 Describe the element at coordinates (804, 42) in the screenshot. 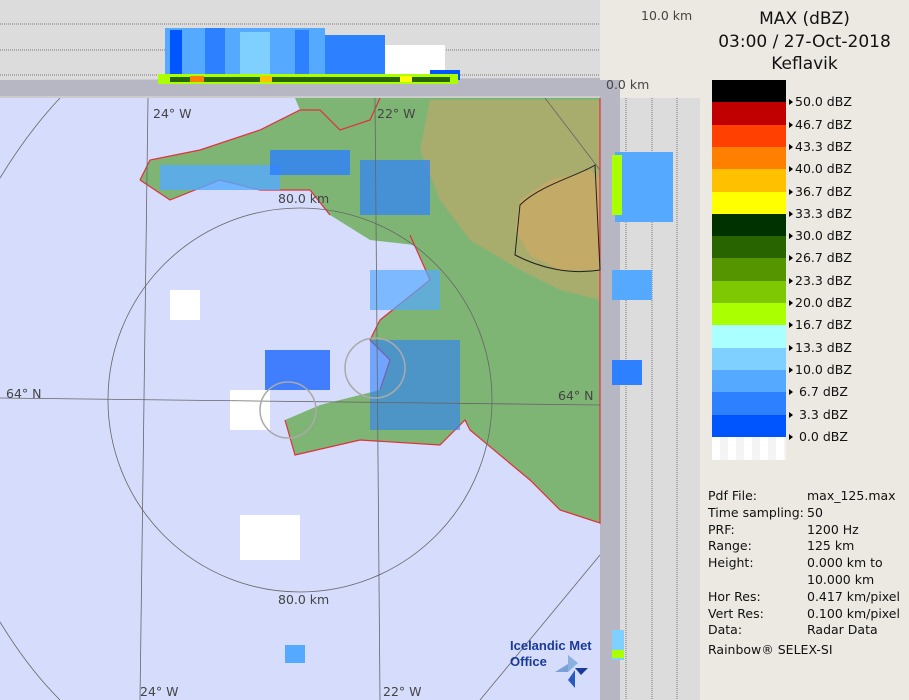

I see `datetime: 03:00 / 27-Oct-2018` at that location.